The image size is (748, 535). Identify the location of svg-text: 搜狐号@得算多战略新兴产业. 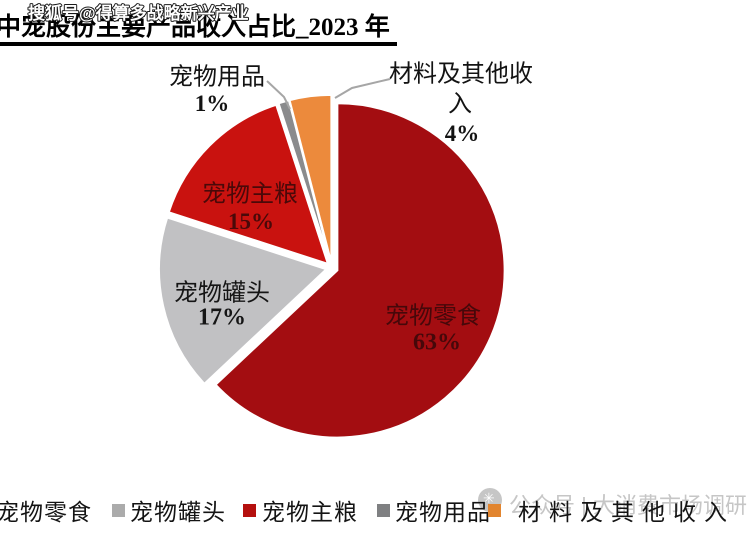
(138, 13).